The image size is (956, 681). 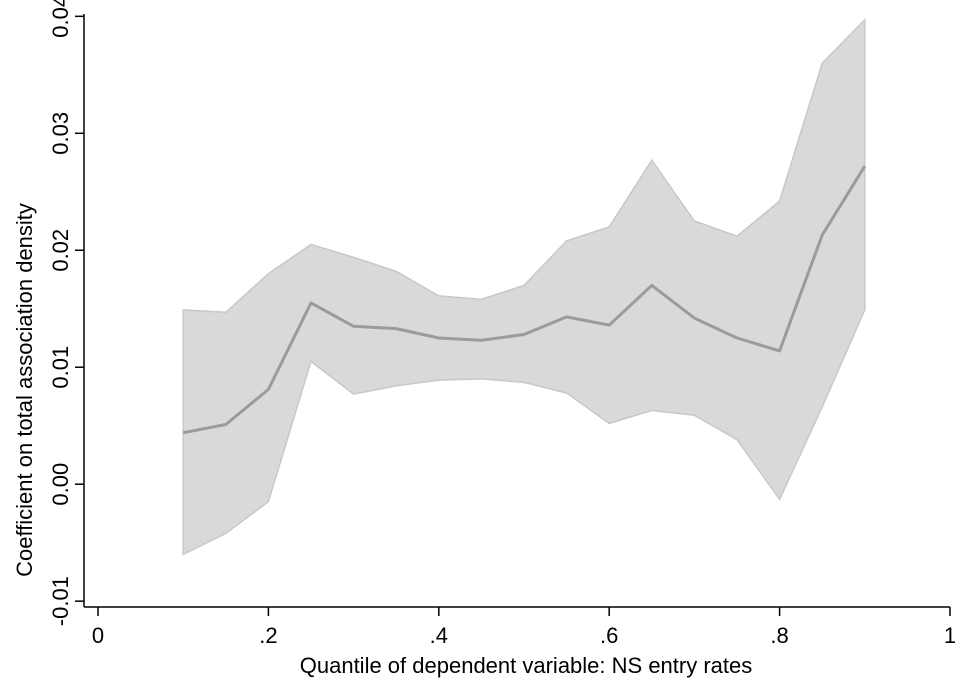 What do you see at coordinates (268, 635) in the screenshot?
I see `x-tick-label: .2` at bounding box center [268, 635].